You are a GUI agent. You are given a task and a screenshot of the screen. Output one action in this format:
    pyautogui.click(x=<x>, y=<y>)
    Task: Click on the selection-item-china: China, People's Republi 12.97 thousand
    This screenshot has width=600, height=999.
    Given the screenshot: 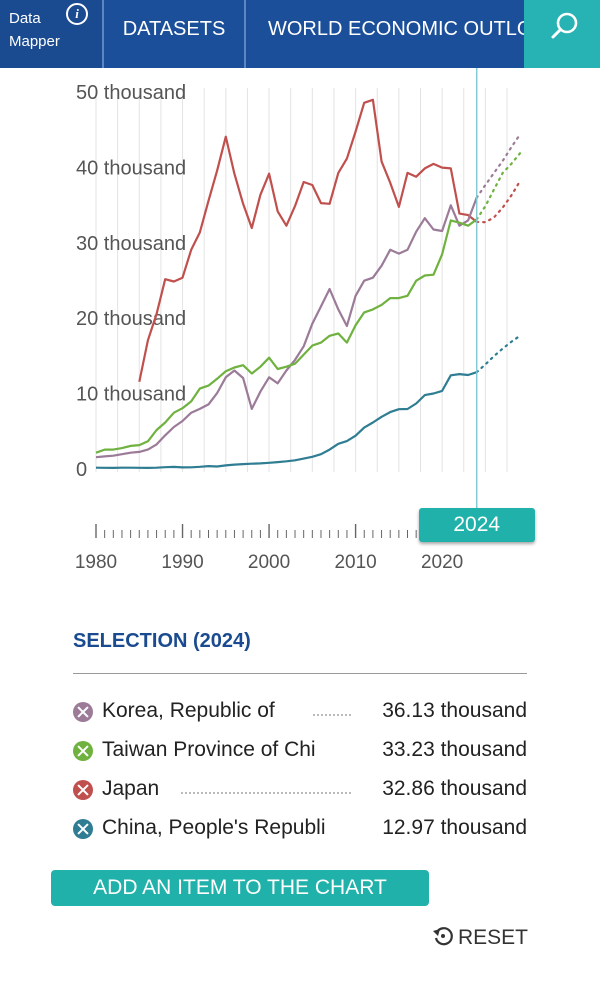 What is the action you would take?
    pyautogui.click(x=300, y=833)
    